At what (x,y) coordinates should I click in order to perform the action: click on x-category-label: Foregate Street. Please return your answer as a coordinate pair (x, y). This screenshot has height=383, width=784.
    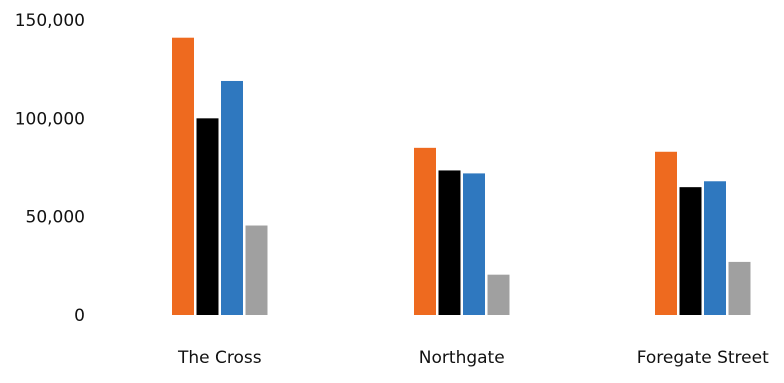
    Looking at the image, I should click on (703, 358).